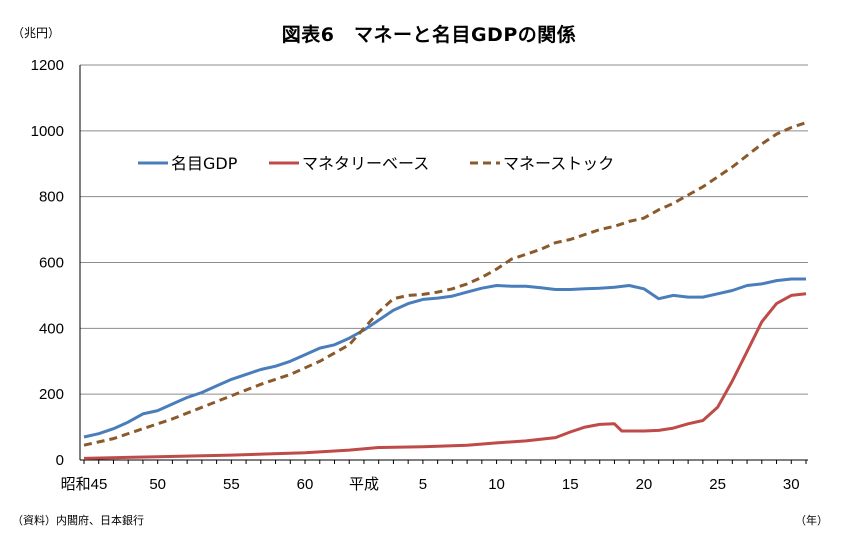  I want to click on legend-label-3: マネーストック, so click(558, 163).